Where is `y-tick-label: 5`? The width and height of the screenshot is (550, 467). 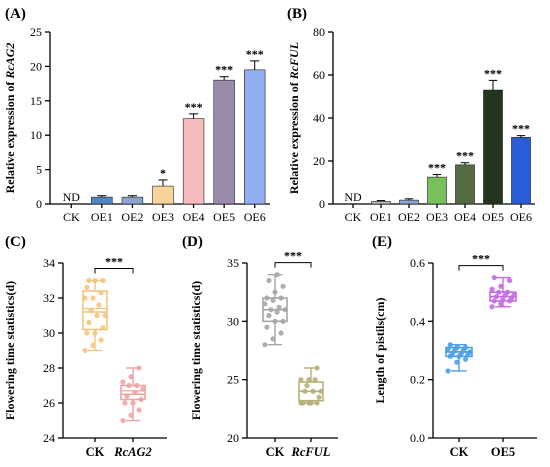 y-tick-label: 5 is located at coordinates (39, 170).